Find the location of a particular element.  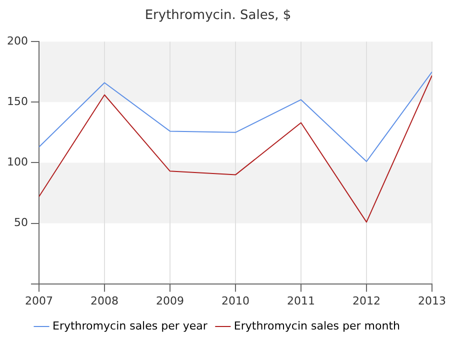

x-tick-label: 2009 is located at coordinates (170, 301).